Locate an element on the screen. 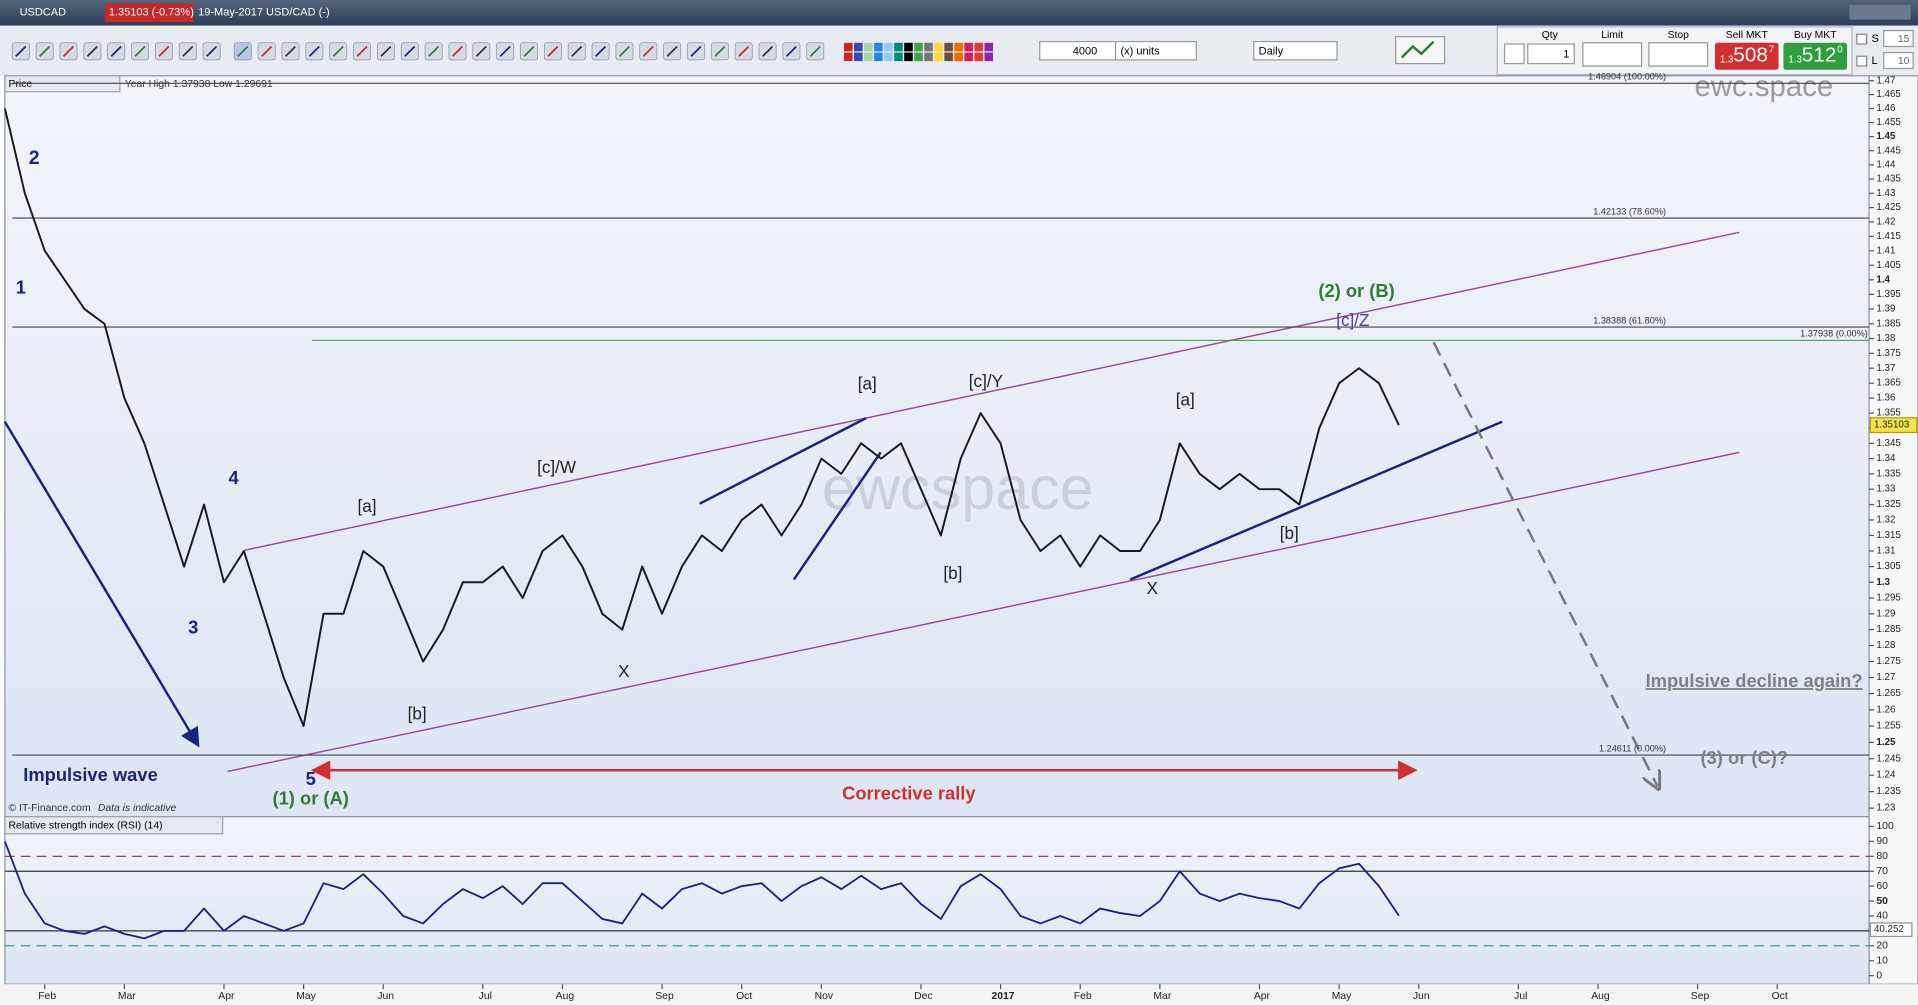  y-tick-label: 1.345 is located at coordinates (1888, 443).